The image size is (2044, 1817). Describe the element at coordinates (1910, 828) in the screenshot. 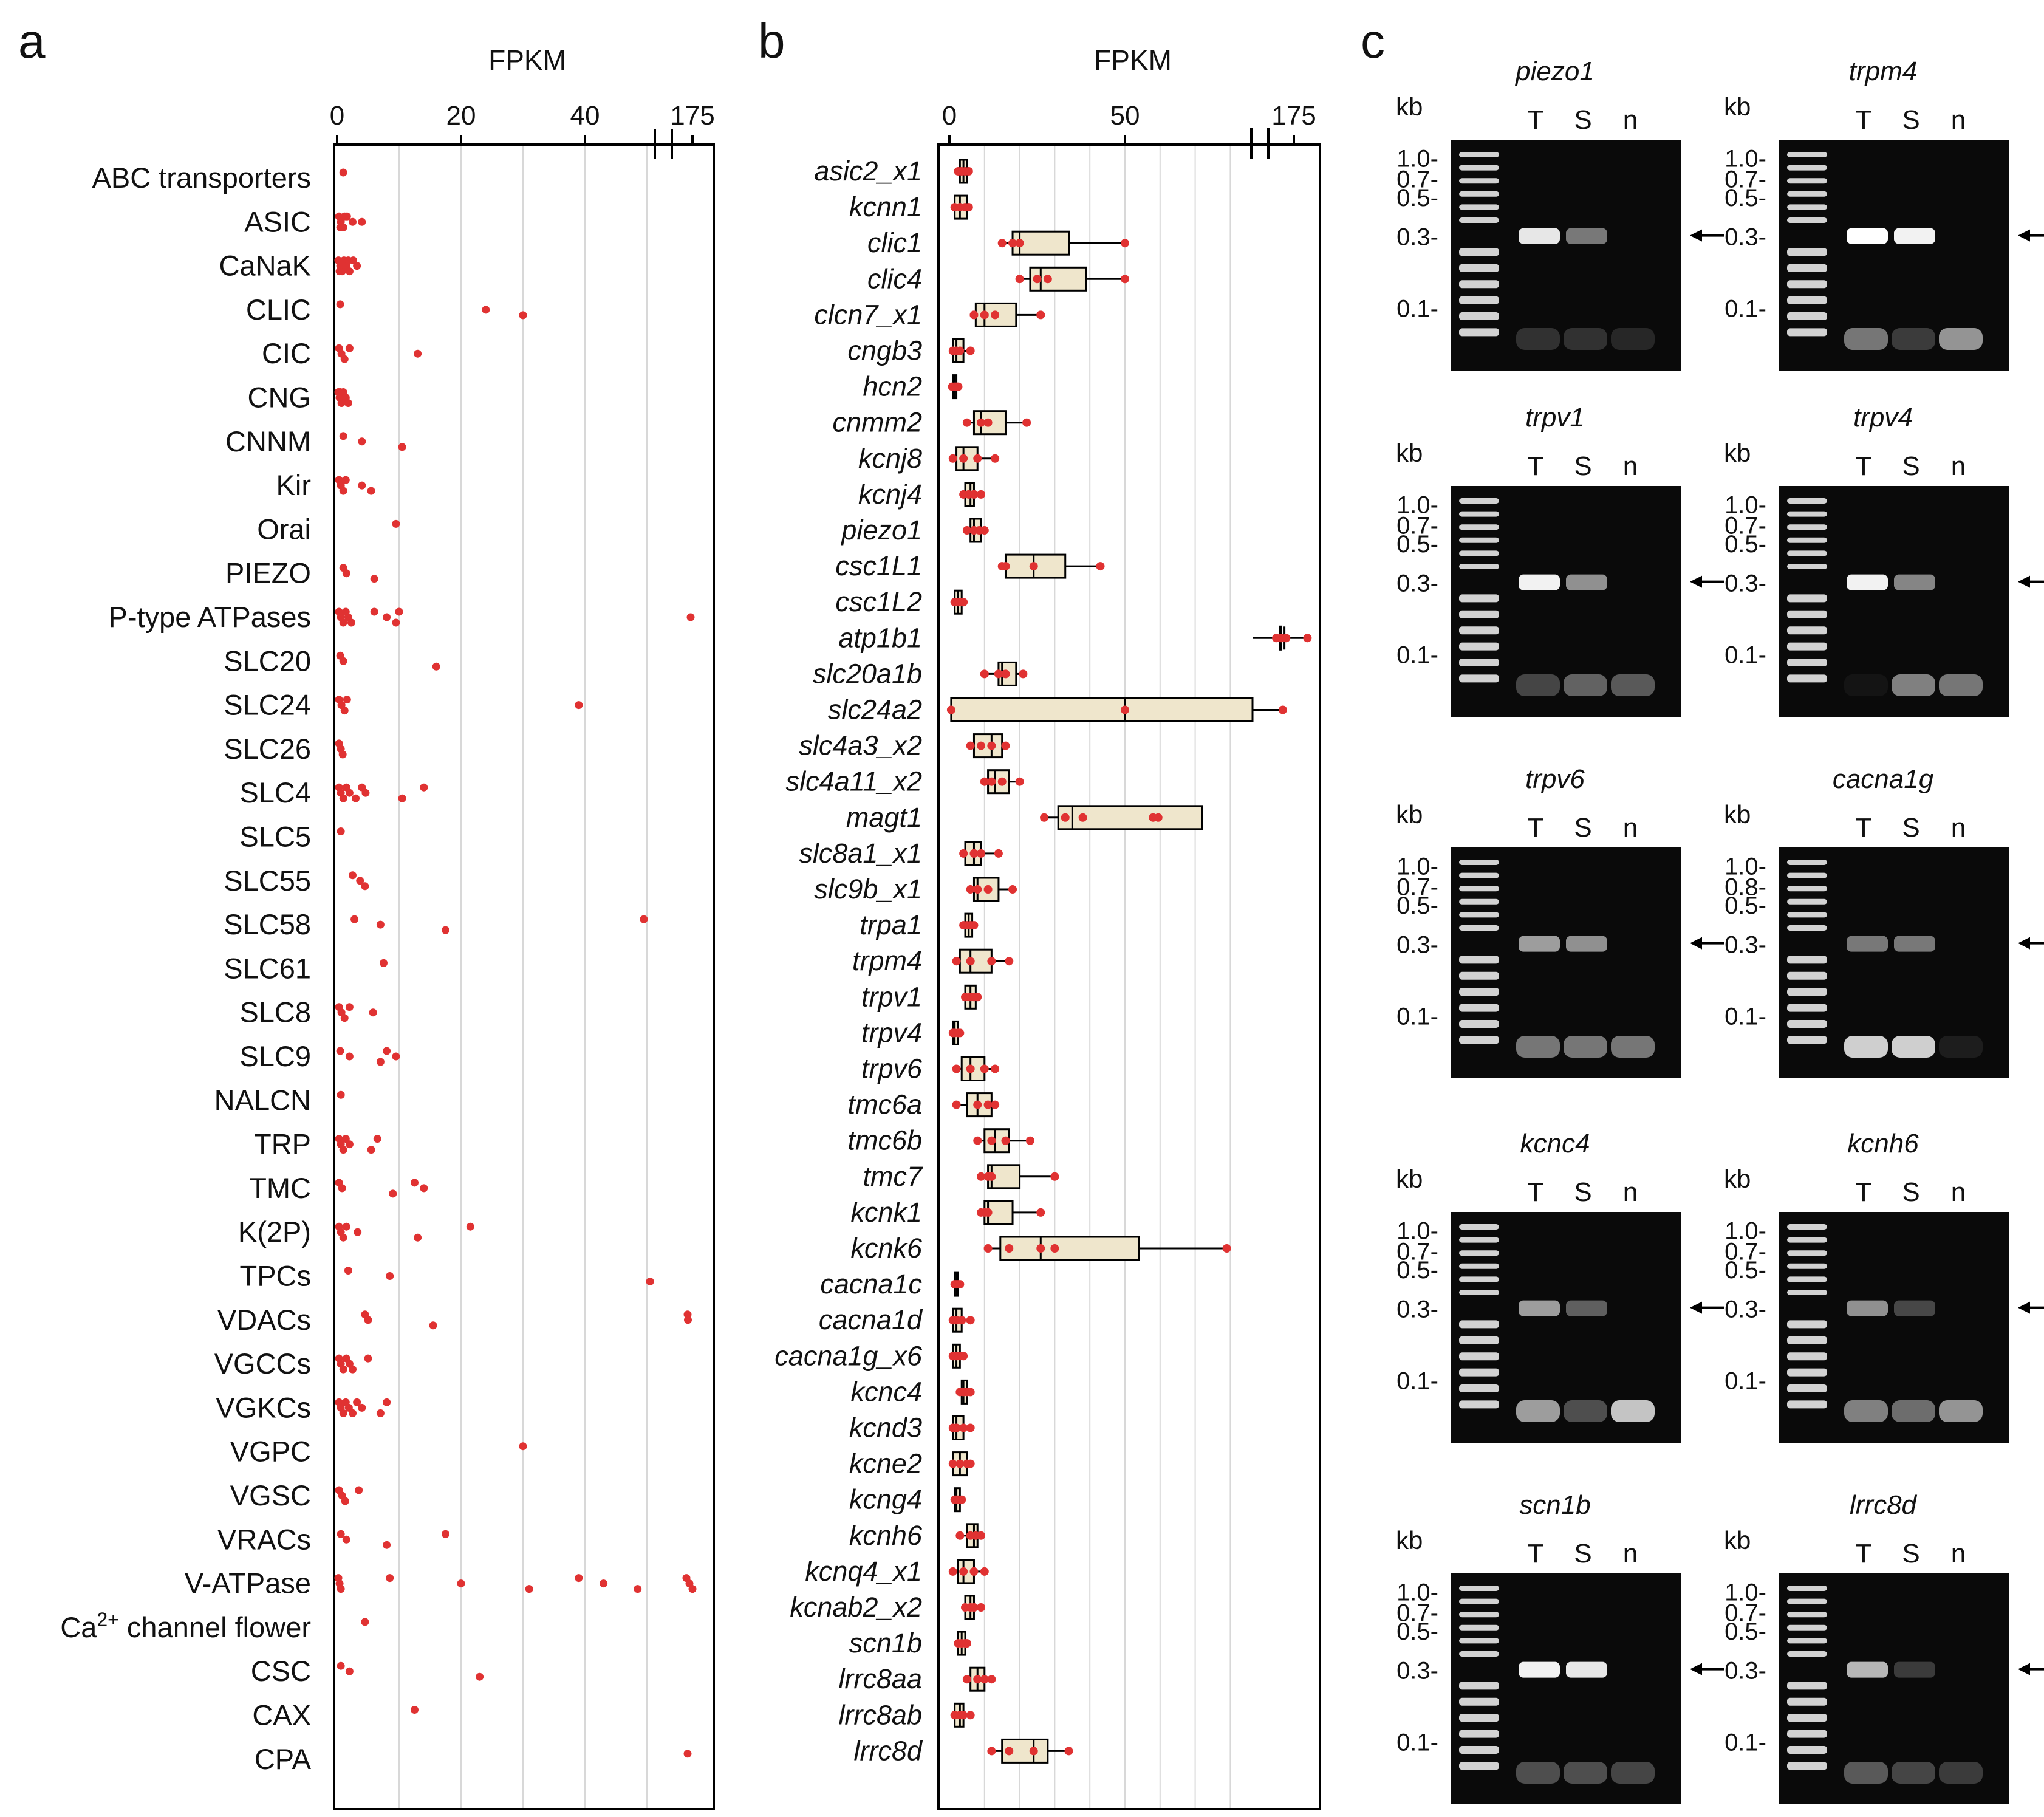

I see `gel-lane-label: S` at that location.